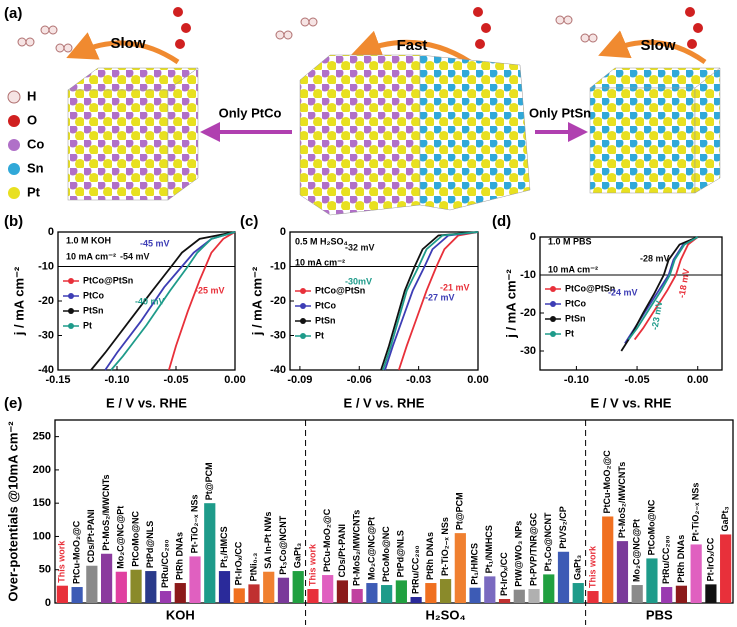  I want to click on annotation: -25 mV, so click(210, 290).